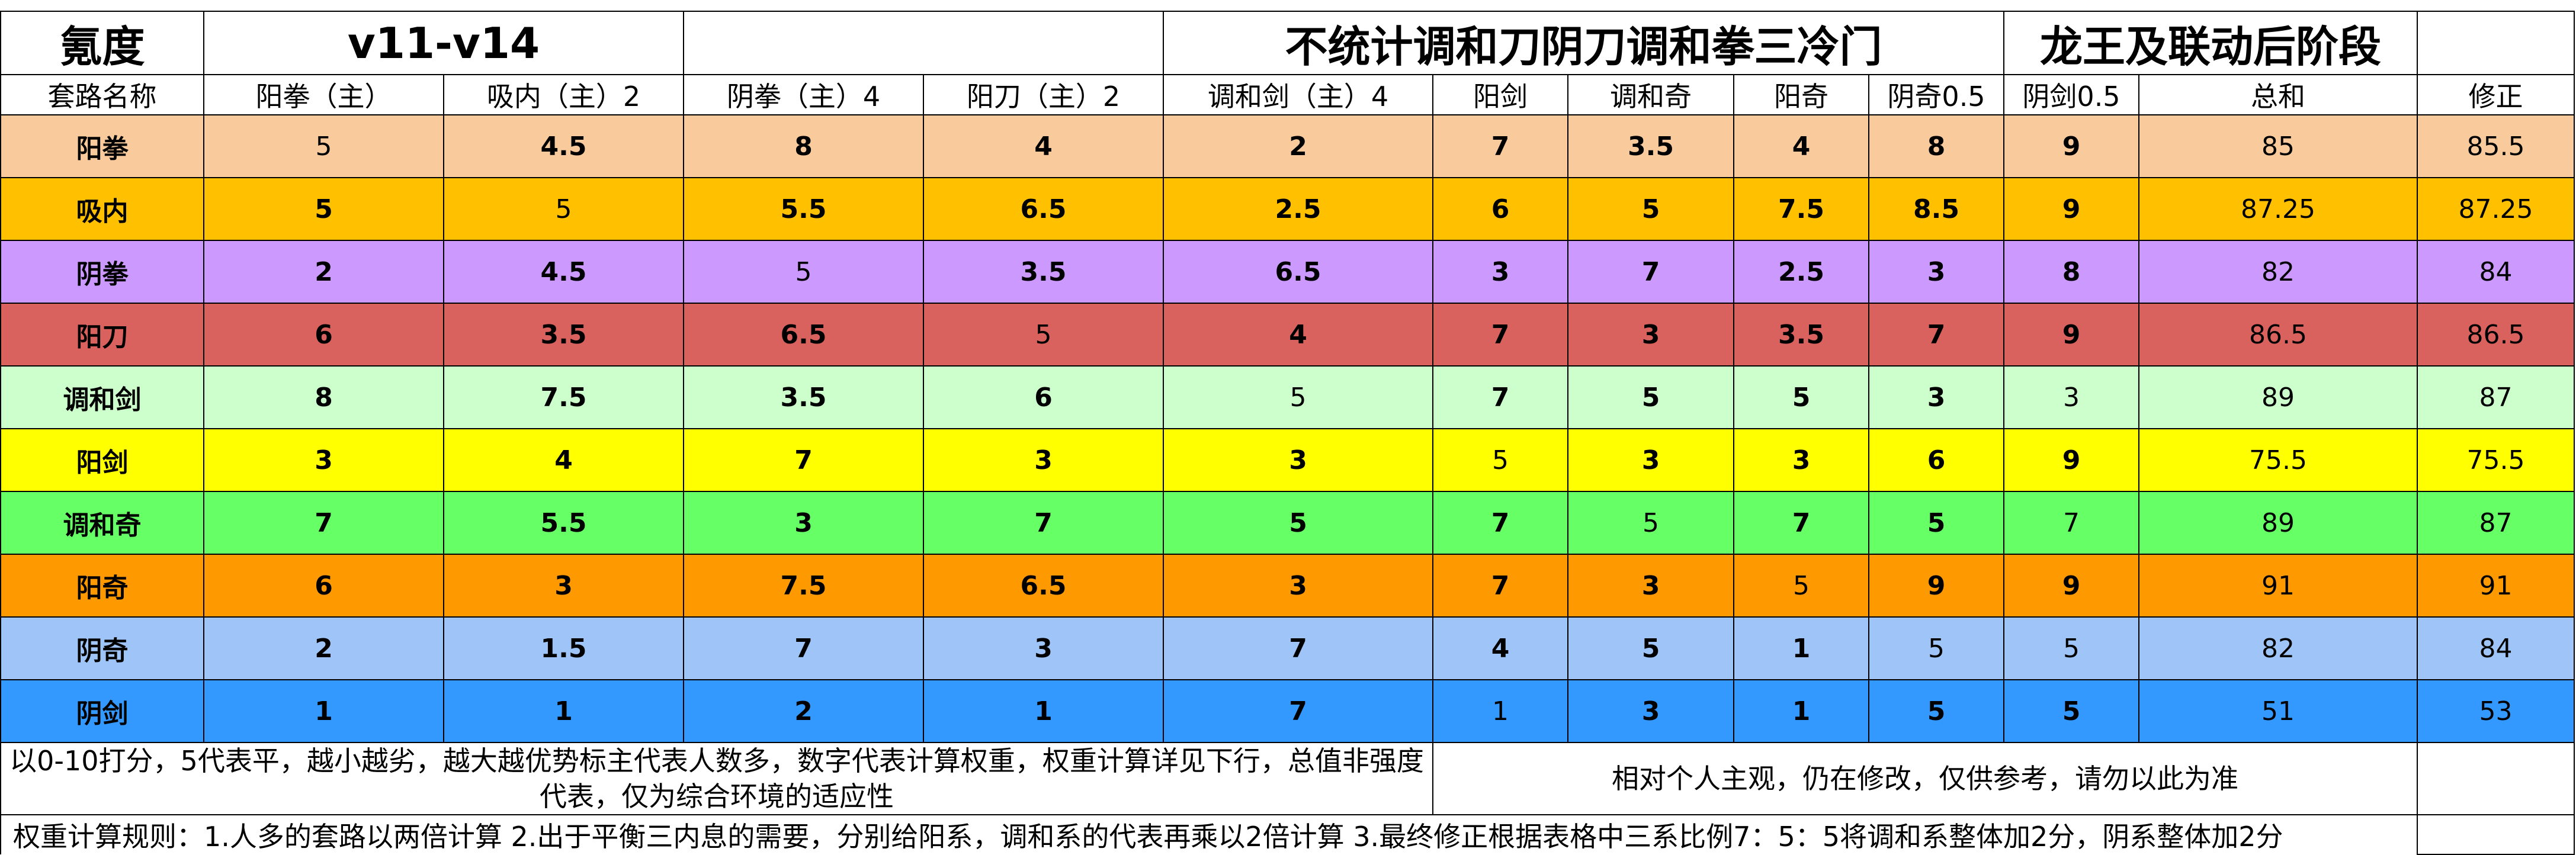  Describe the element at coordinates (2496, 94) in the screenshot. I see `column-header: 修正` at that location.